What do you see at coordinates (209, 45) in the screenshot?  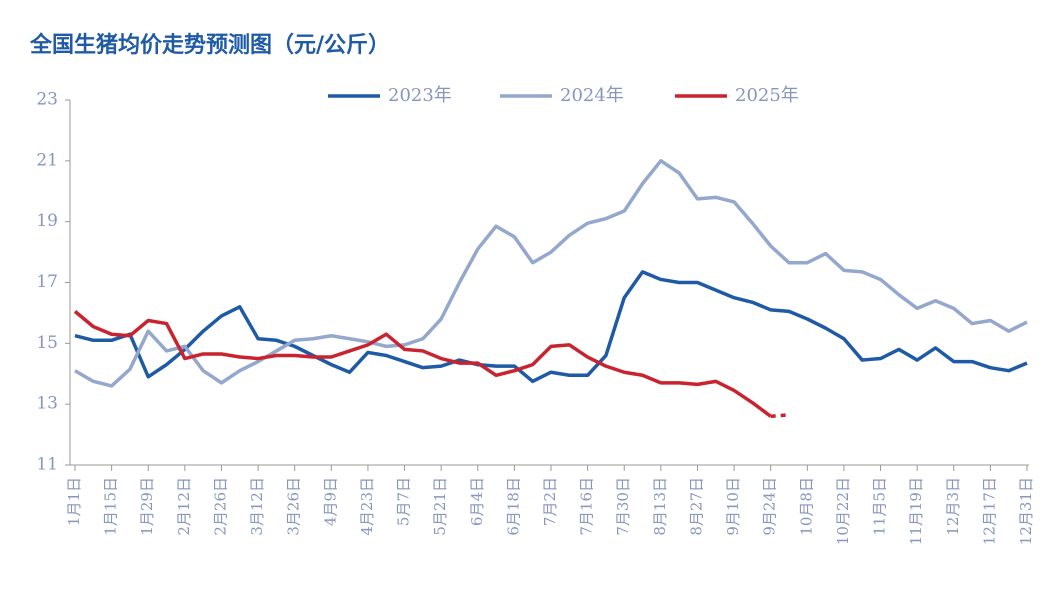 I see `chart-title: 全国生猪均价走势预测图（元/公斤）` at bounding box center [209, 45].